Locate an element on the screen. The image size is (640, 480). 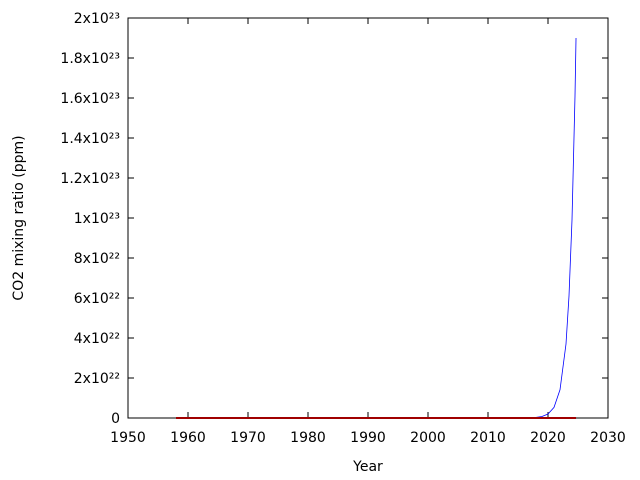
y-tick-label: 1.6x10²³ is located at coordinates (90, 99).